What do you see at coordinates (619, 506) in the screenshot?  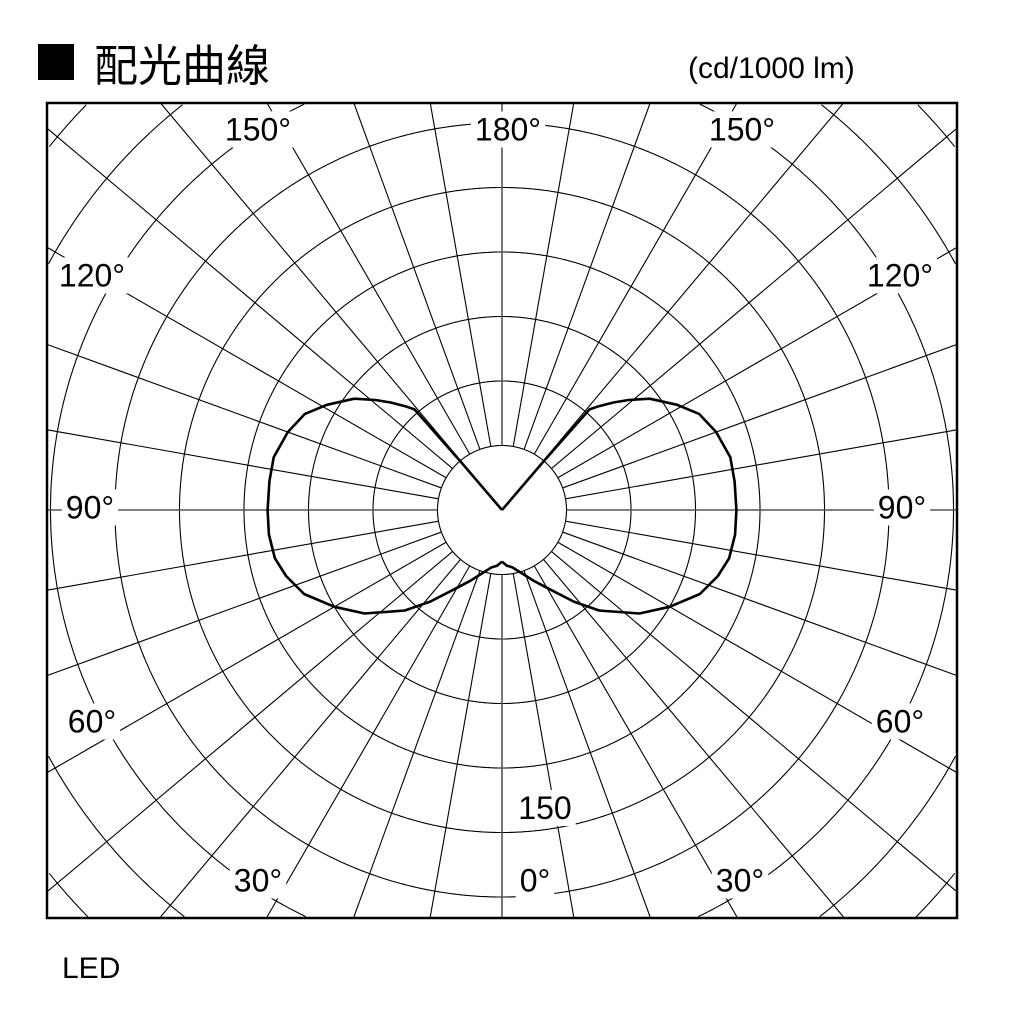 I see `series-curve-right` at bounding box center [619, 506].